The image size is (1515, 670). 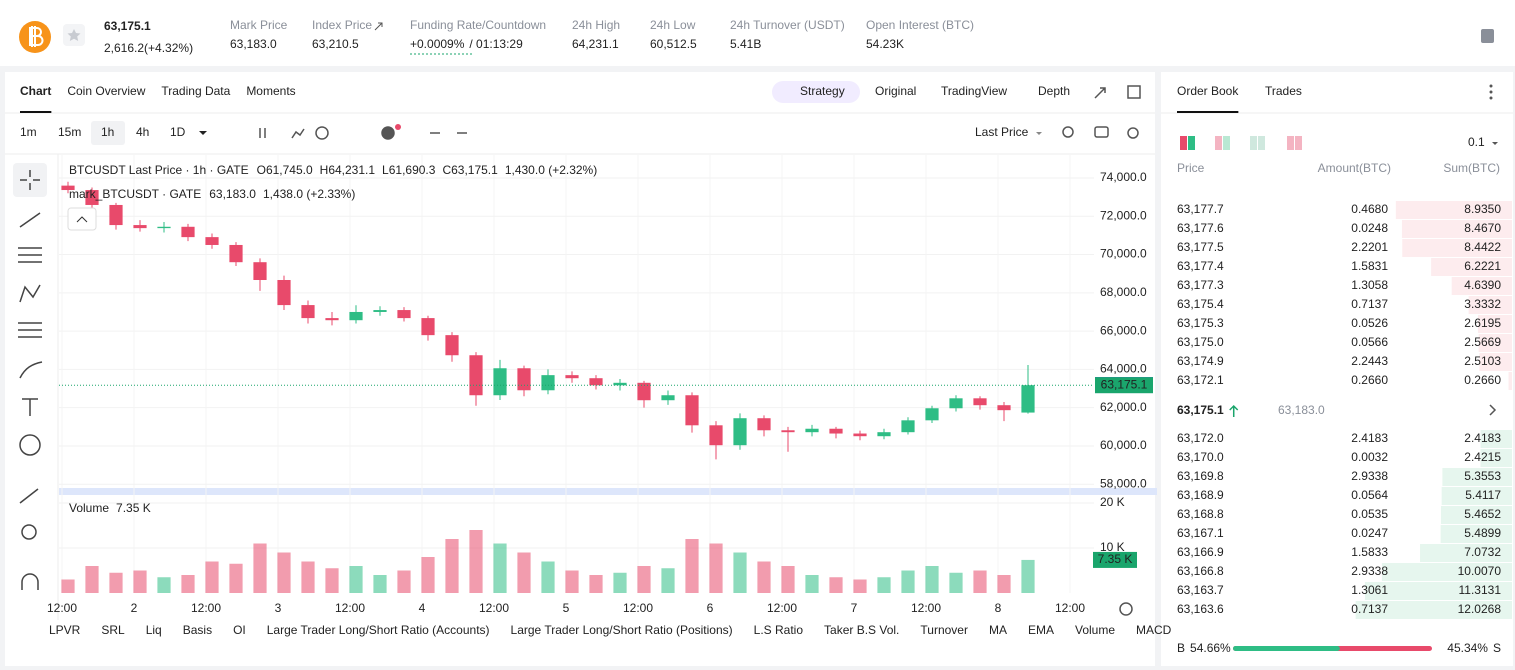 What do you see at coordinates (30, 581) in the screenshot?
I see `tool-magnet` at bounding box center [30, 581].